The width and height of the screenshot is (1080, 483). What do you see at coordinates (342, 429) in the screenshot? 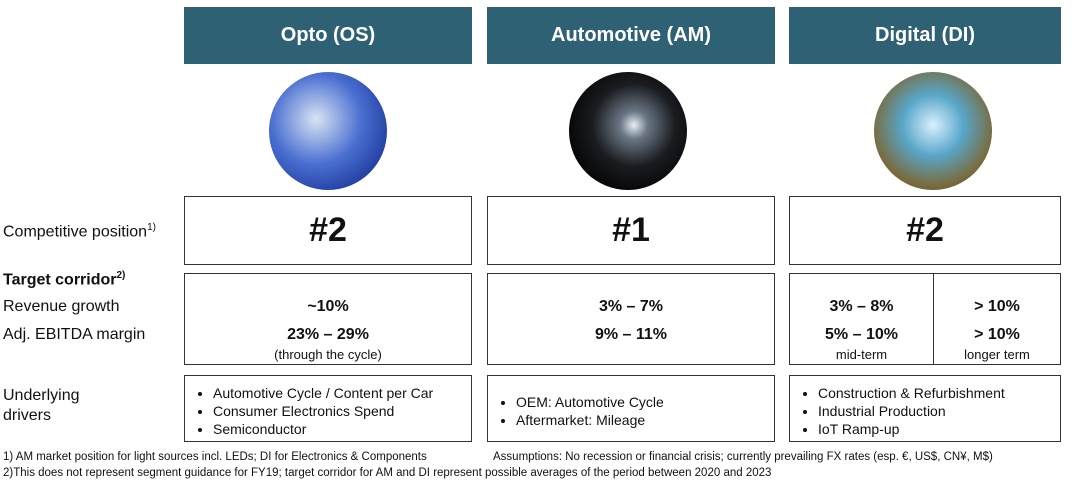
I see `driver-item: Semiconductor` at bounding box center [342, 429].